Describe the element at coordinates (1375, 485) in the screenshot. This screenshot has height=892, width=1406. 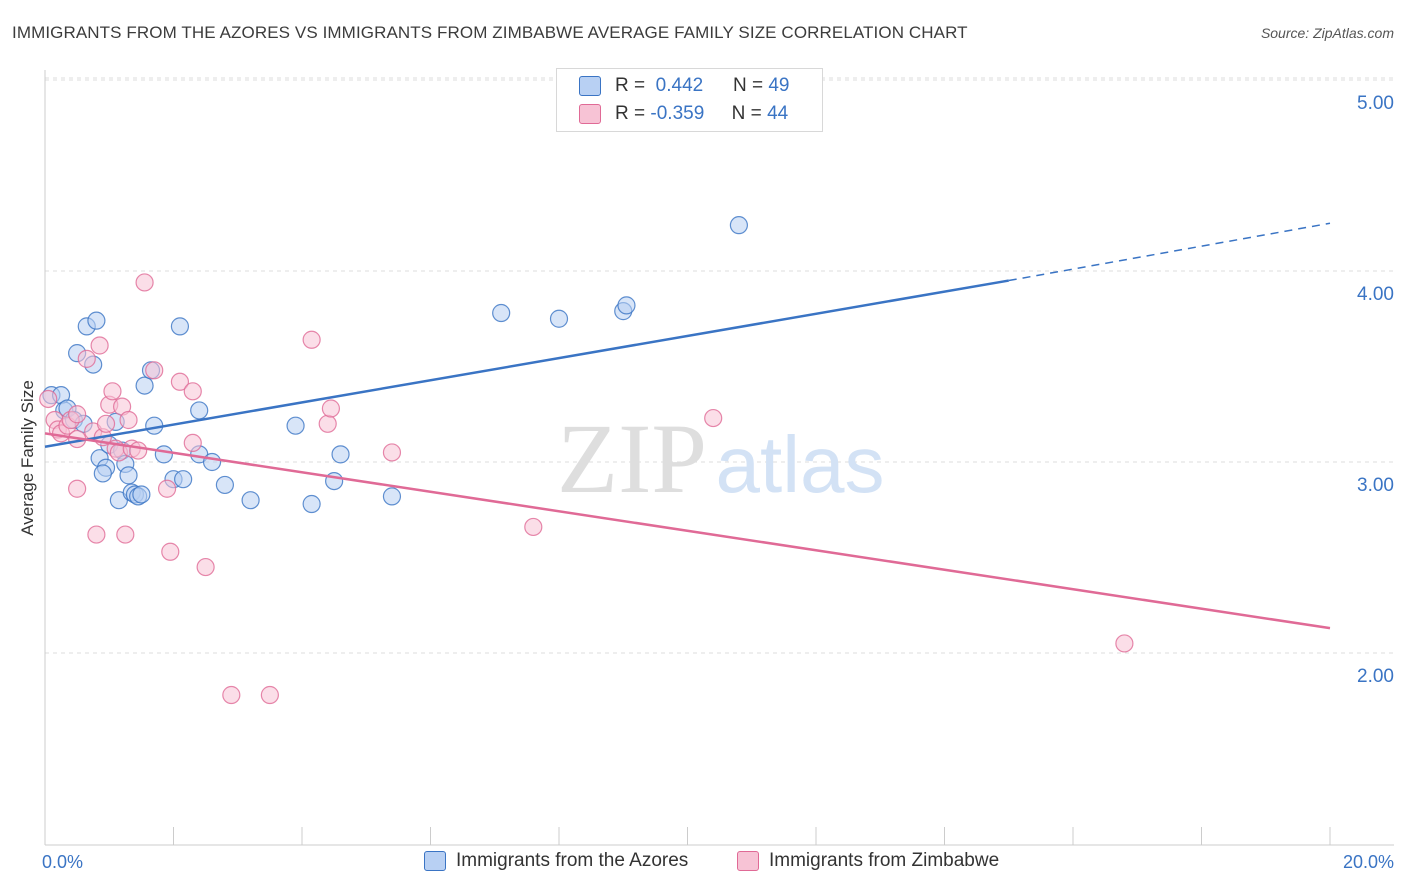
I see `y-tick-label: 3.00` at that location.